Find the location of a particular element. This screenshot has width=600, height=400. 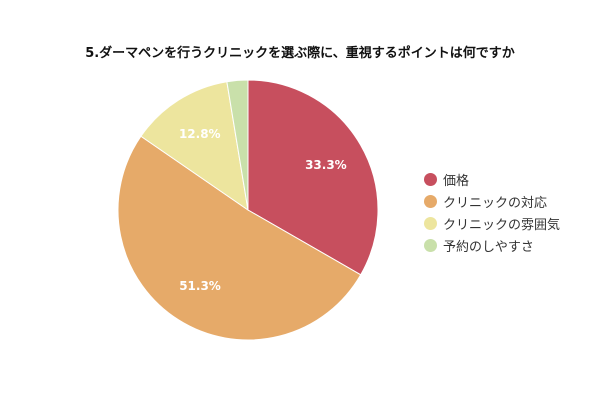

legend-item-2: クリニックの対応 is located at coordinates (492, 201).